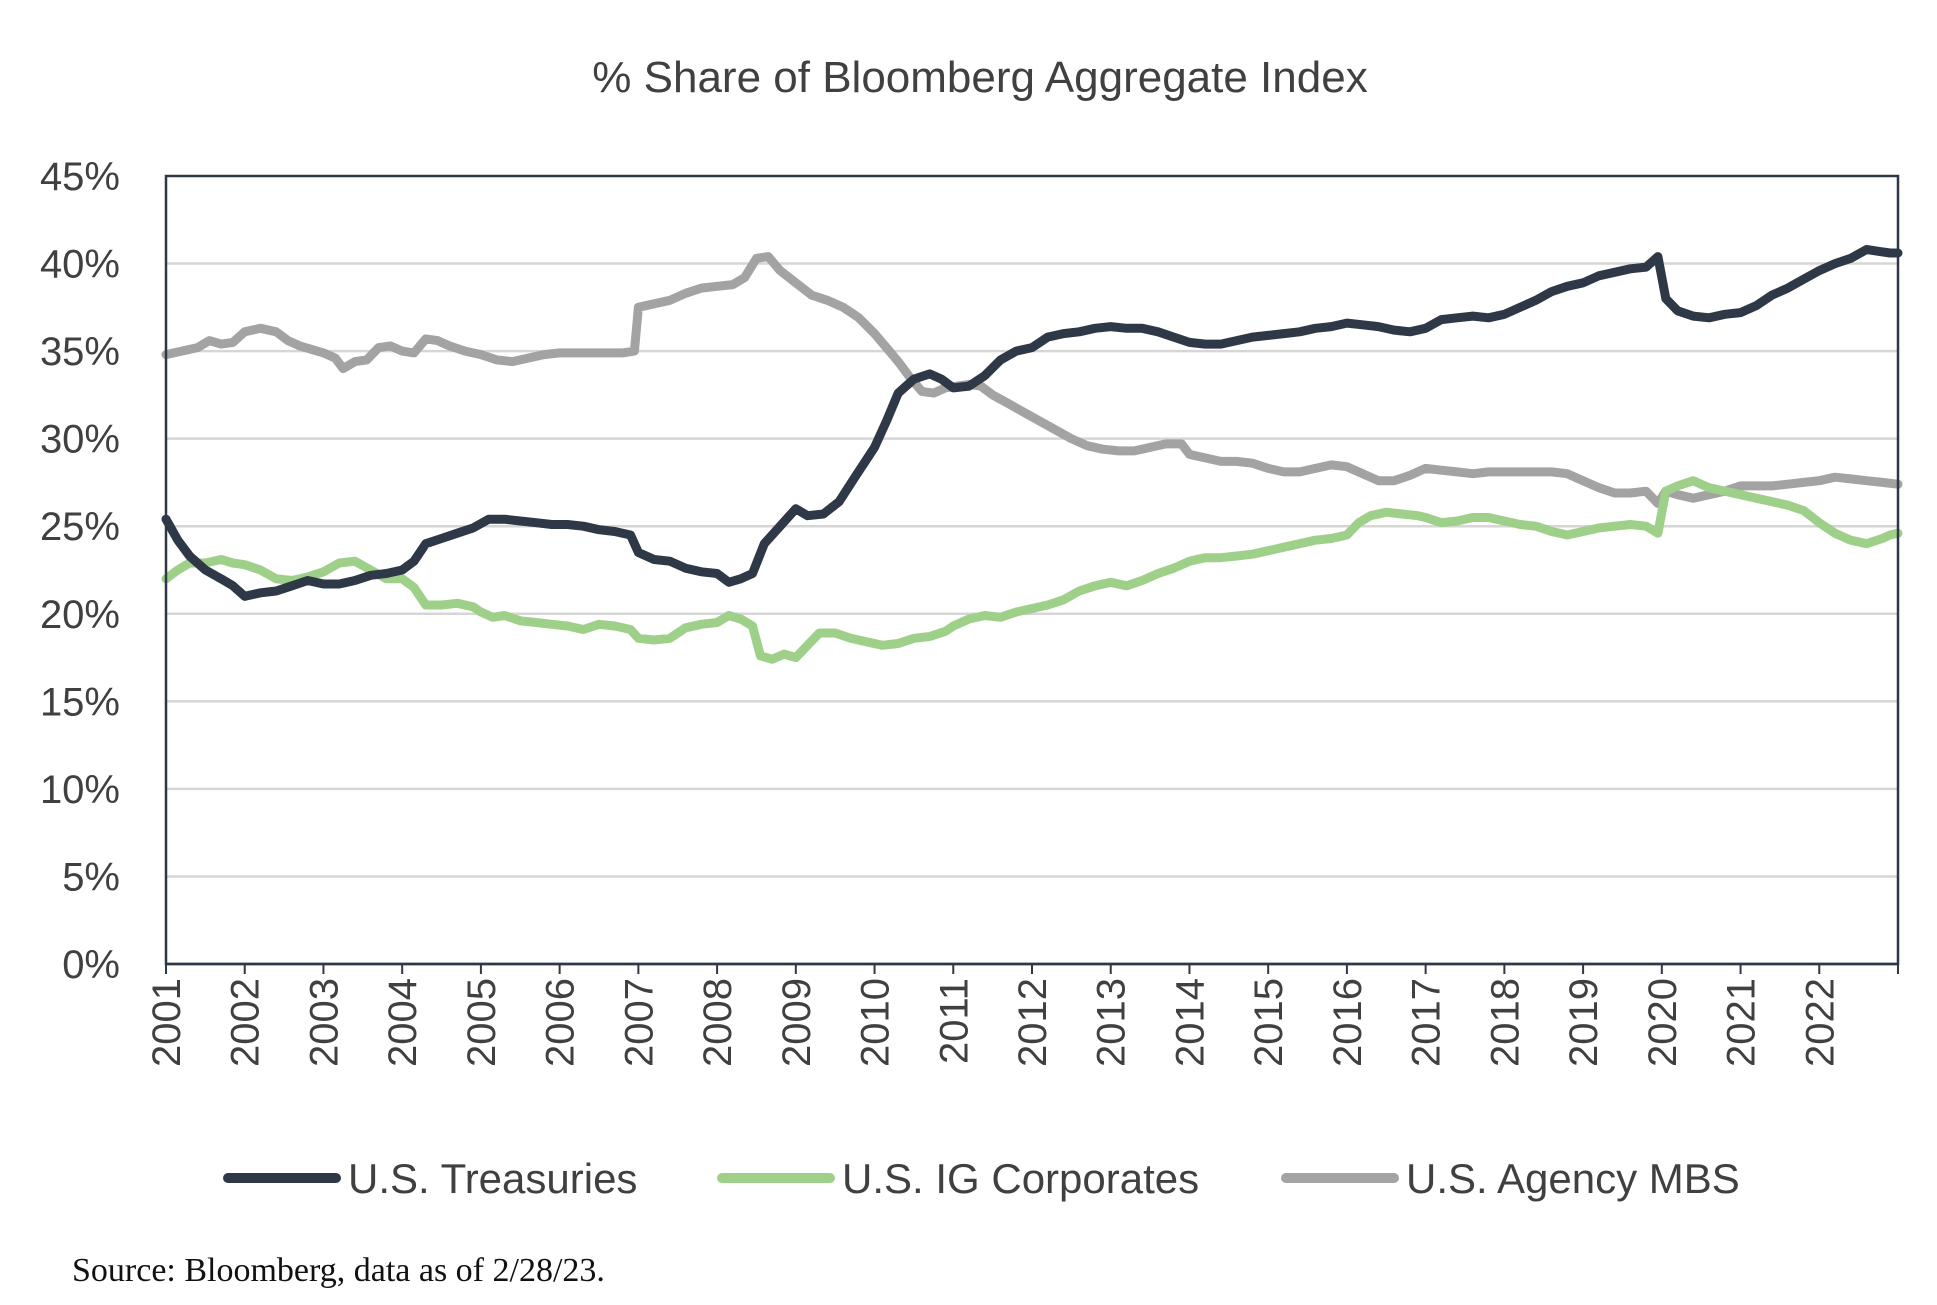 Image resolution: width=1937 pixels, height=1305 pixels. Describe the element at coordinates (1584, 1022) in the screenshot. I see `x-tick-label: 2019` at that location.